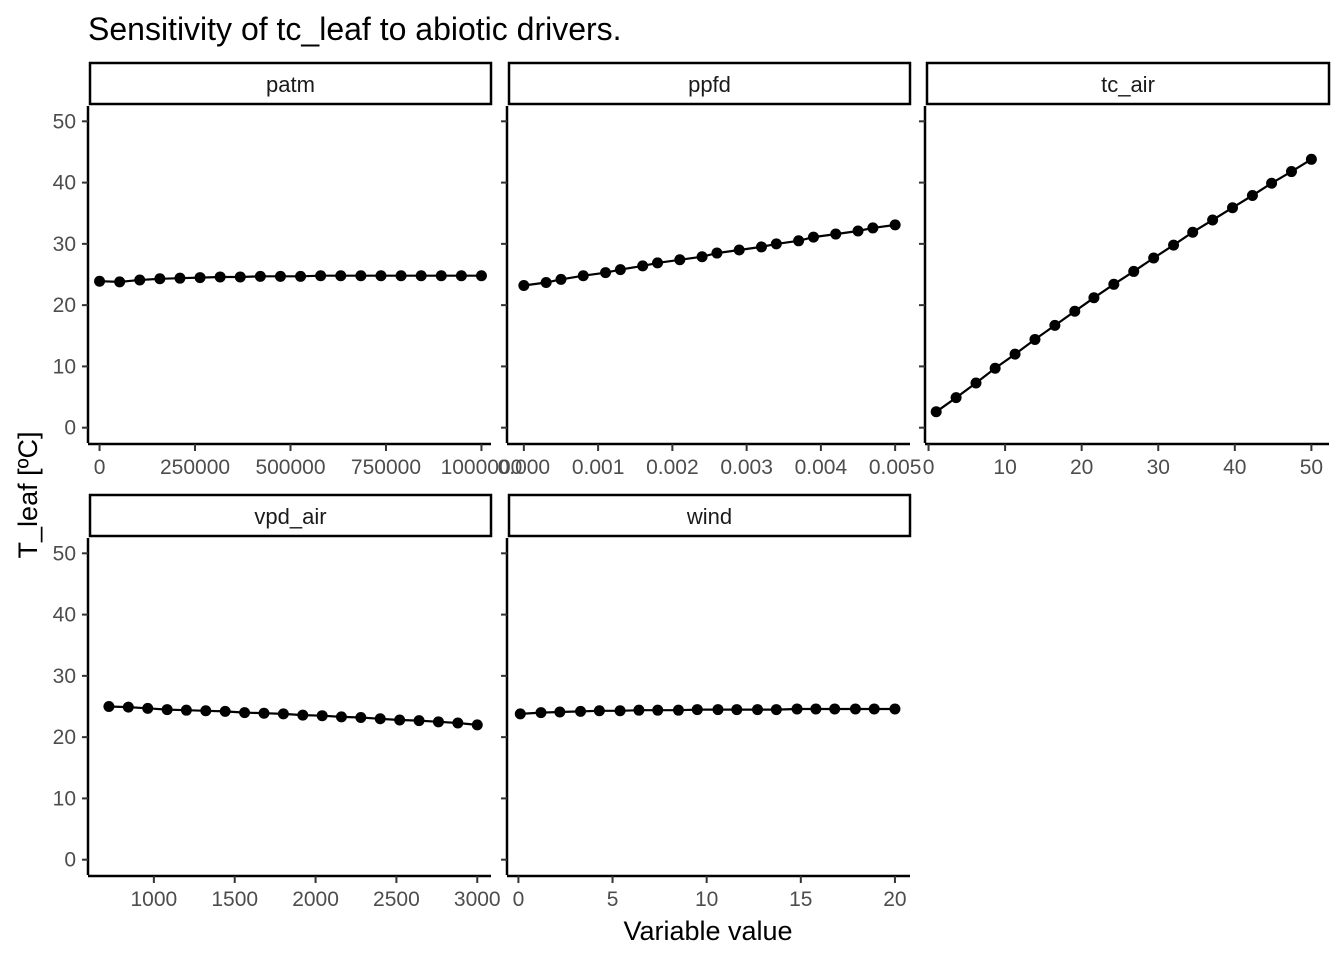  I want to click on panel-ppfd: ppfd 0.000 0.001 0.002 0.003 0.004 0.005, so click(709, 270).